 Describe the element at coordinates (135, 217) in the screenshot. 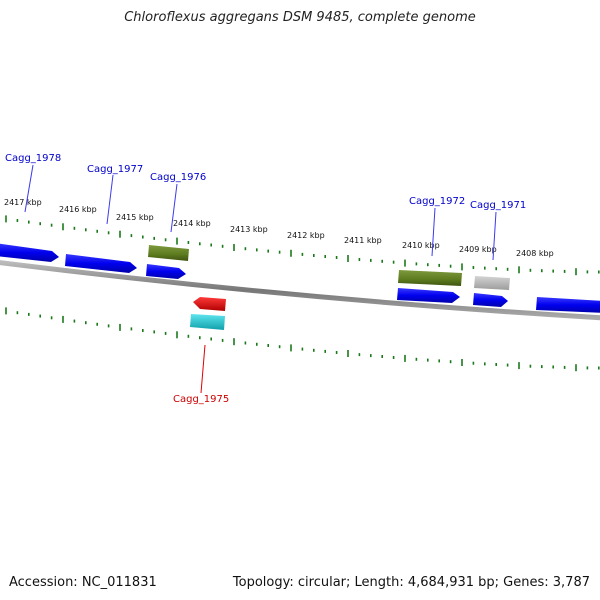

I see `kbp-label: 2415 kbp` at that location.